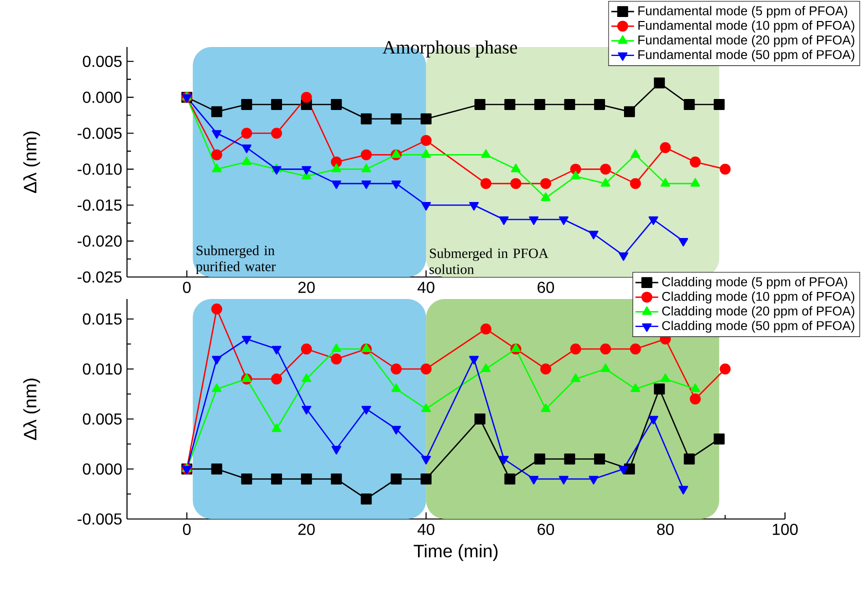 This screenshot has width=861, height=595. Describe the element at coordinates (746, 56) in the screenshot. I see `legend-label: Fundamental mode (50 ppm of PFOA)` at that location.